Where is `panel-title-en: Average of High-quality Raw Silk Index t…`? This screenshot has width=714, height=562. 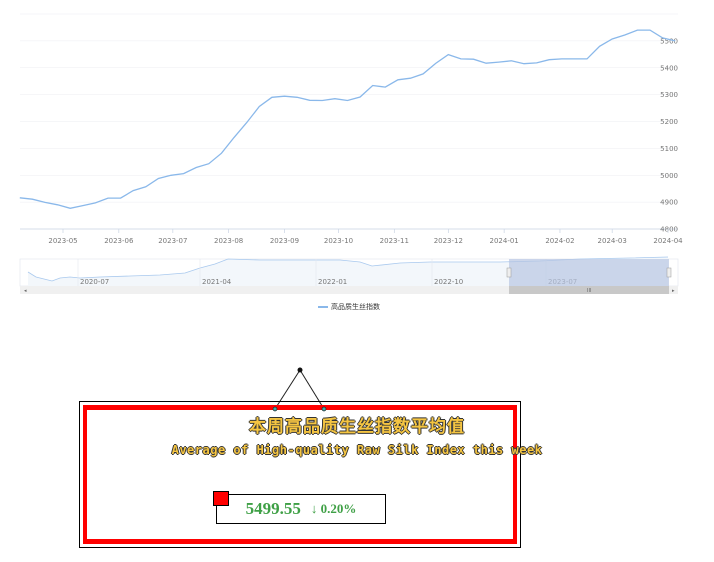 panel-title-en: Average of High-quality Raw Silk Index t… is located at coordinates (357, 450).